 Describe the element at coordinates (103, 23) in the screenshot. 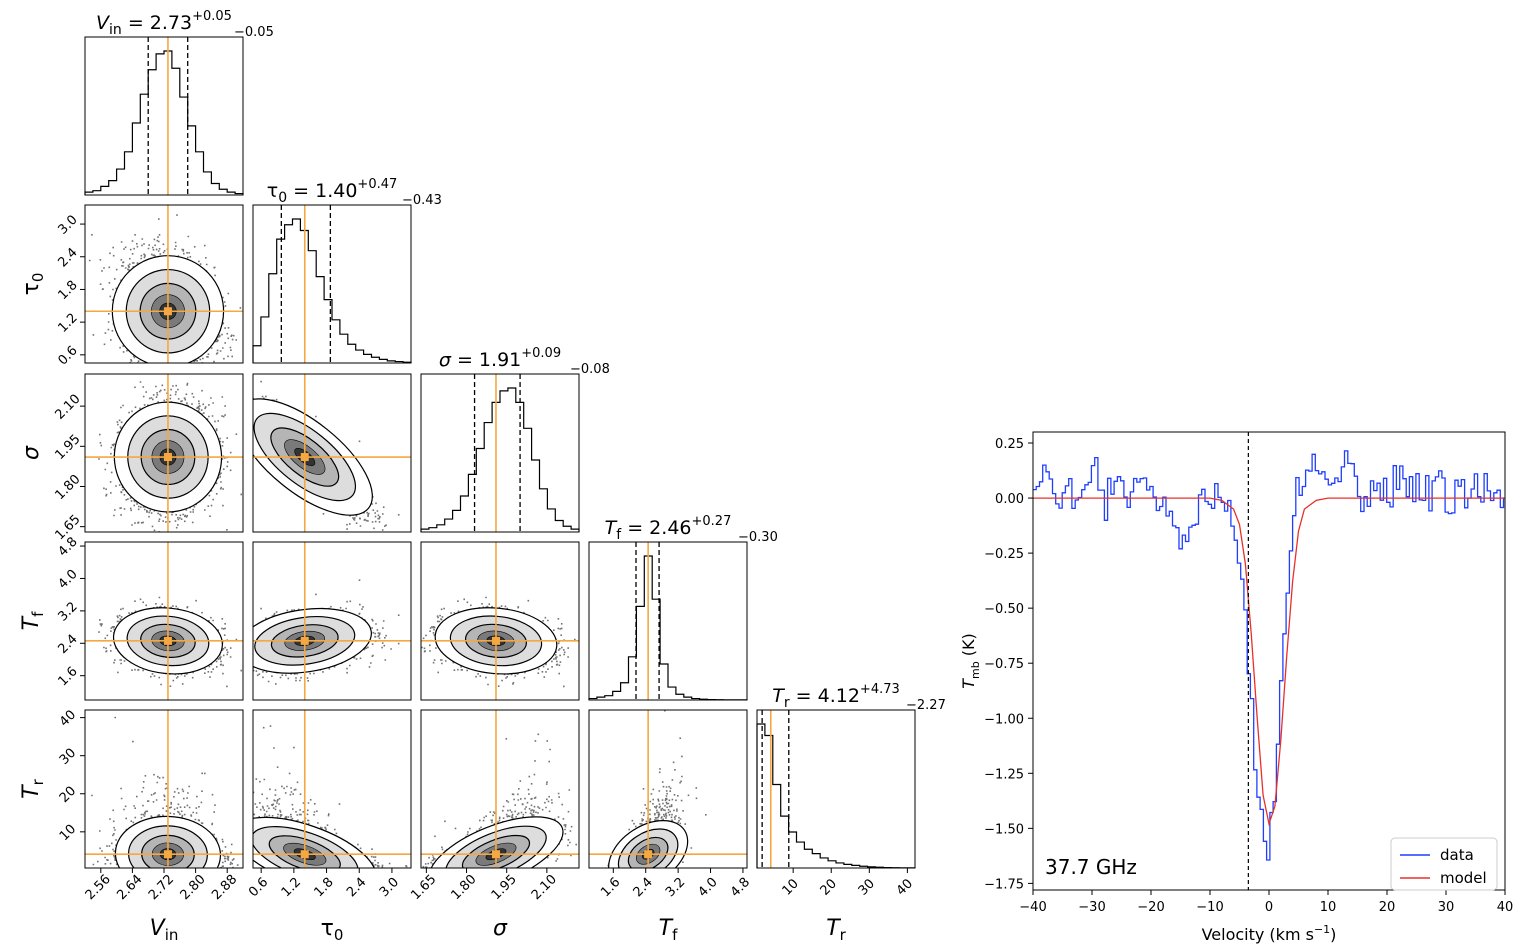

I see `title-symbol: V` at that location.